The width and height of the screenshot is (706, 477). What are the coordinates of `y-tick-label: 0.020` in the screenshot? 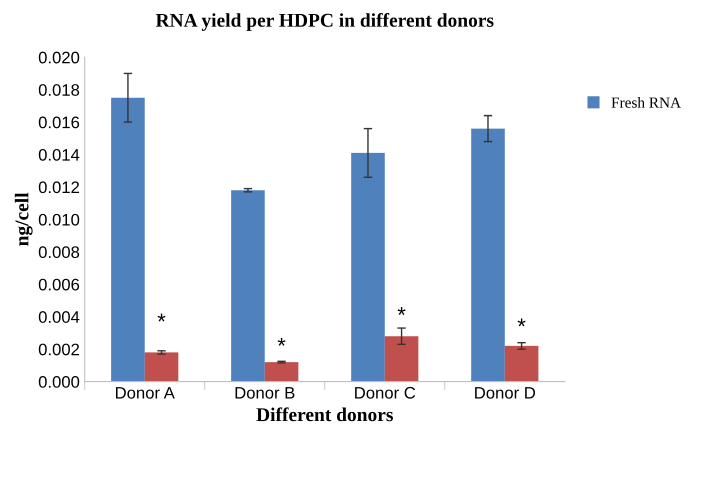 It's located at (59, 58).